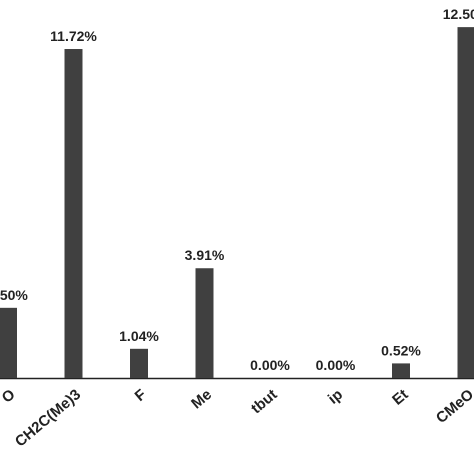  What do you see at coordinates (401, 350) in the screenshot?
I see `value-label: 0.52%` at bounding box center [401, 350].